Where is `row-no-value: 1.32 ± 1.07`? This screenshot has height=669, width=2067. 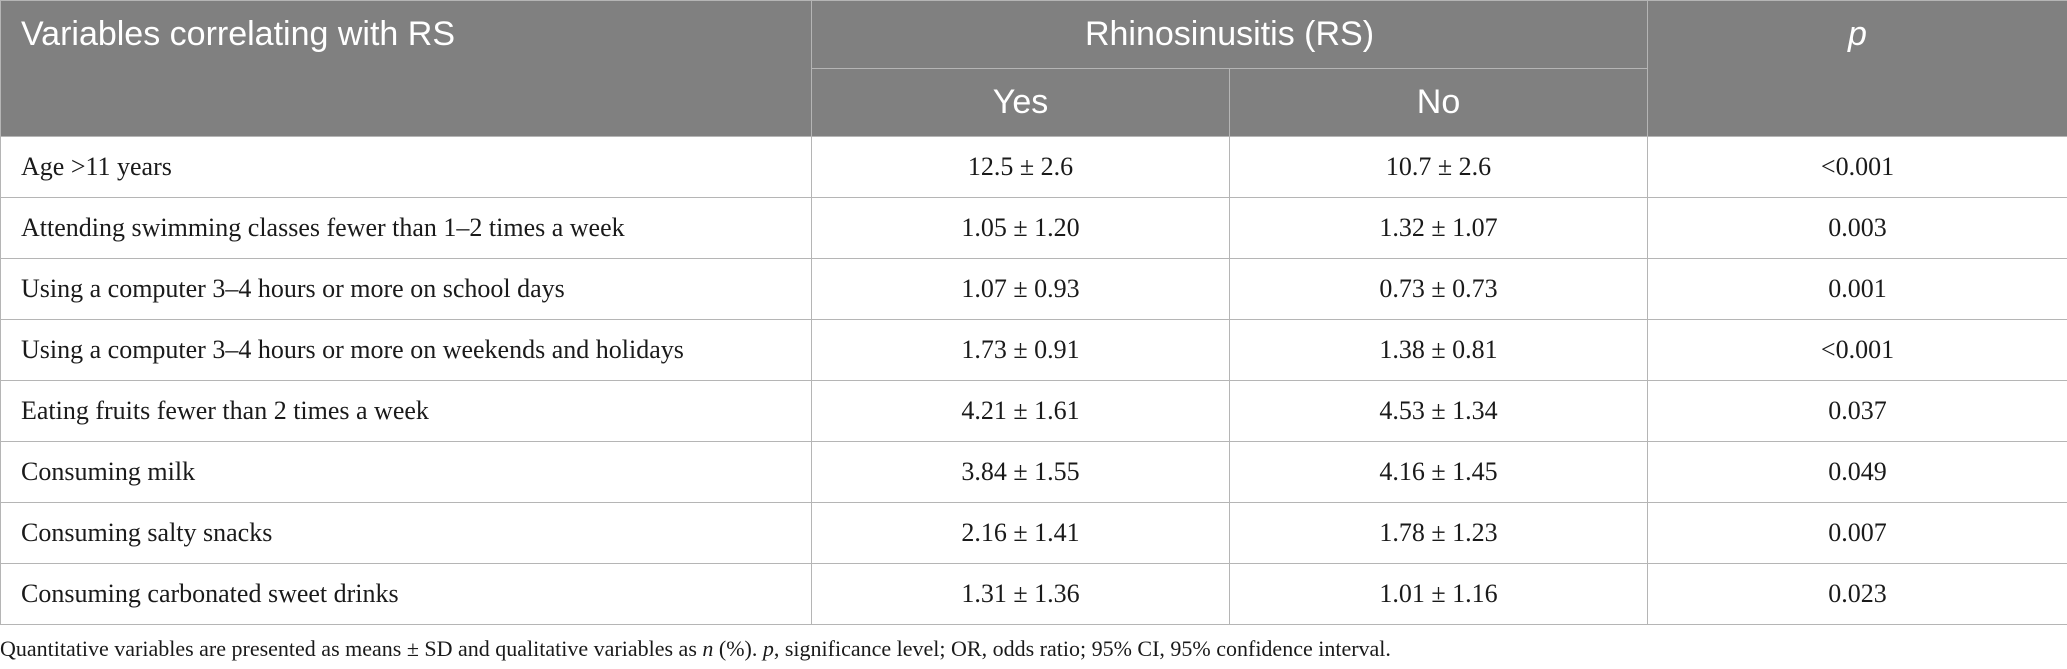 row-no-value: 1.32 ± 1.07 is located at coordinates (1438, 228).